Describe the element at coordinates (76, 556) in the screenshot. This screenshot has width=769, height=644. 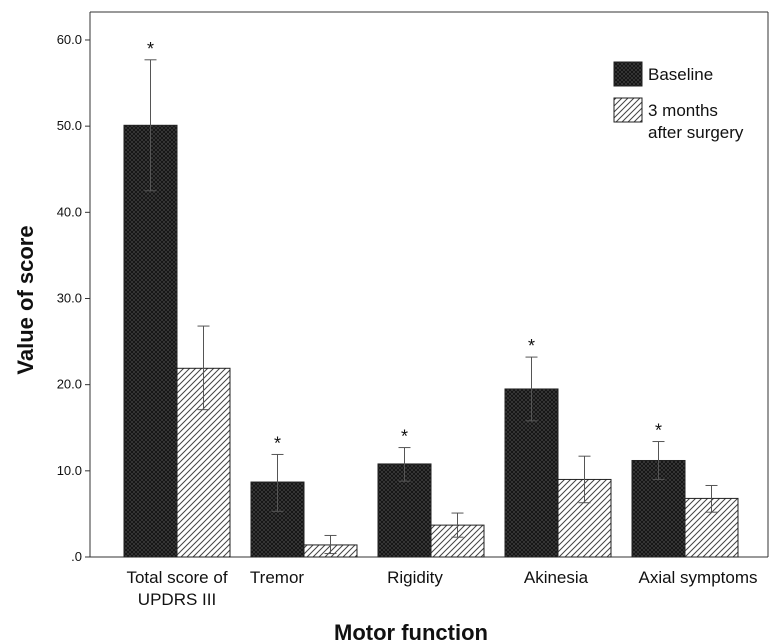
I see `y-tick-label: .0` at that location.